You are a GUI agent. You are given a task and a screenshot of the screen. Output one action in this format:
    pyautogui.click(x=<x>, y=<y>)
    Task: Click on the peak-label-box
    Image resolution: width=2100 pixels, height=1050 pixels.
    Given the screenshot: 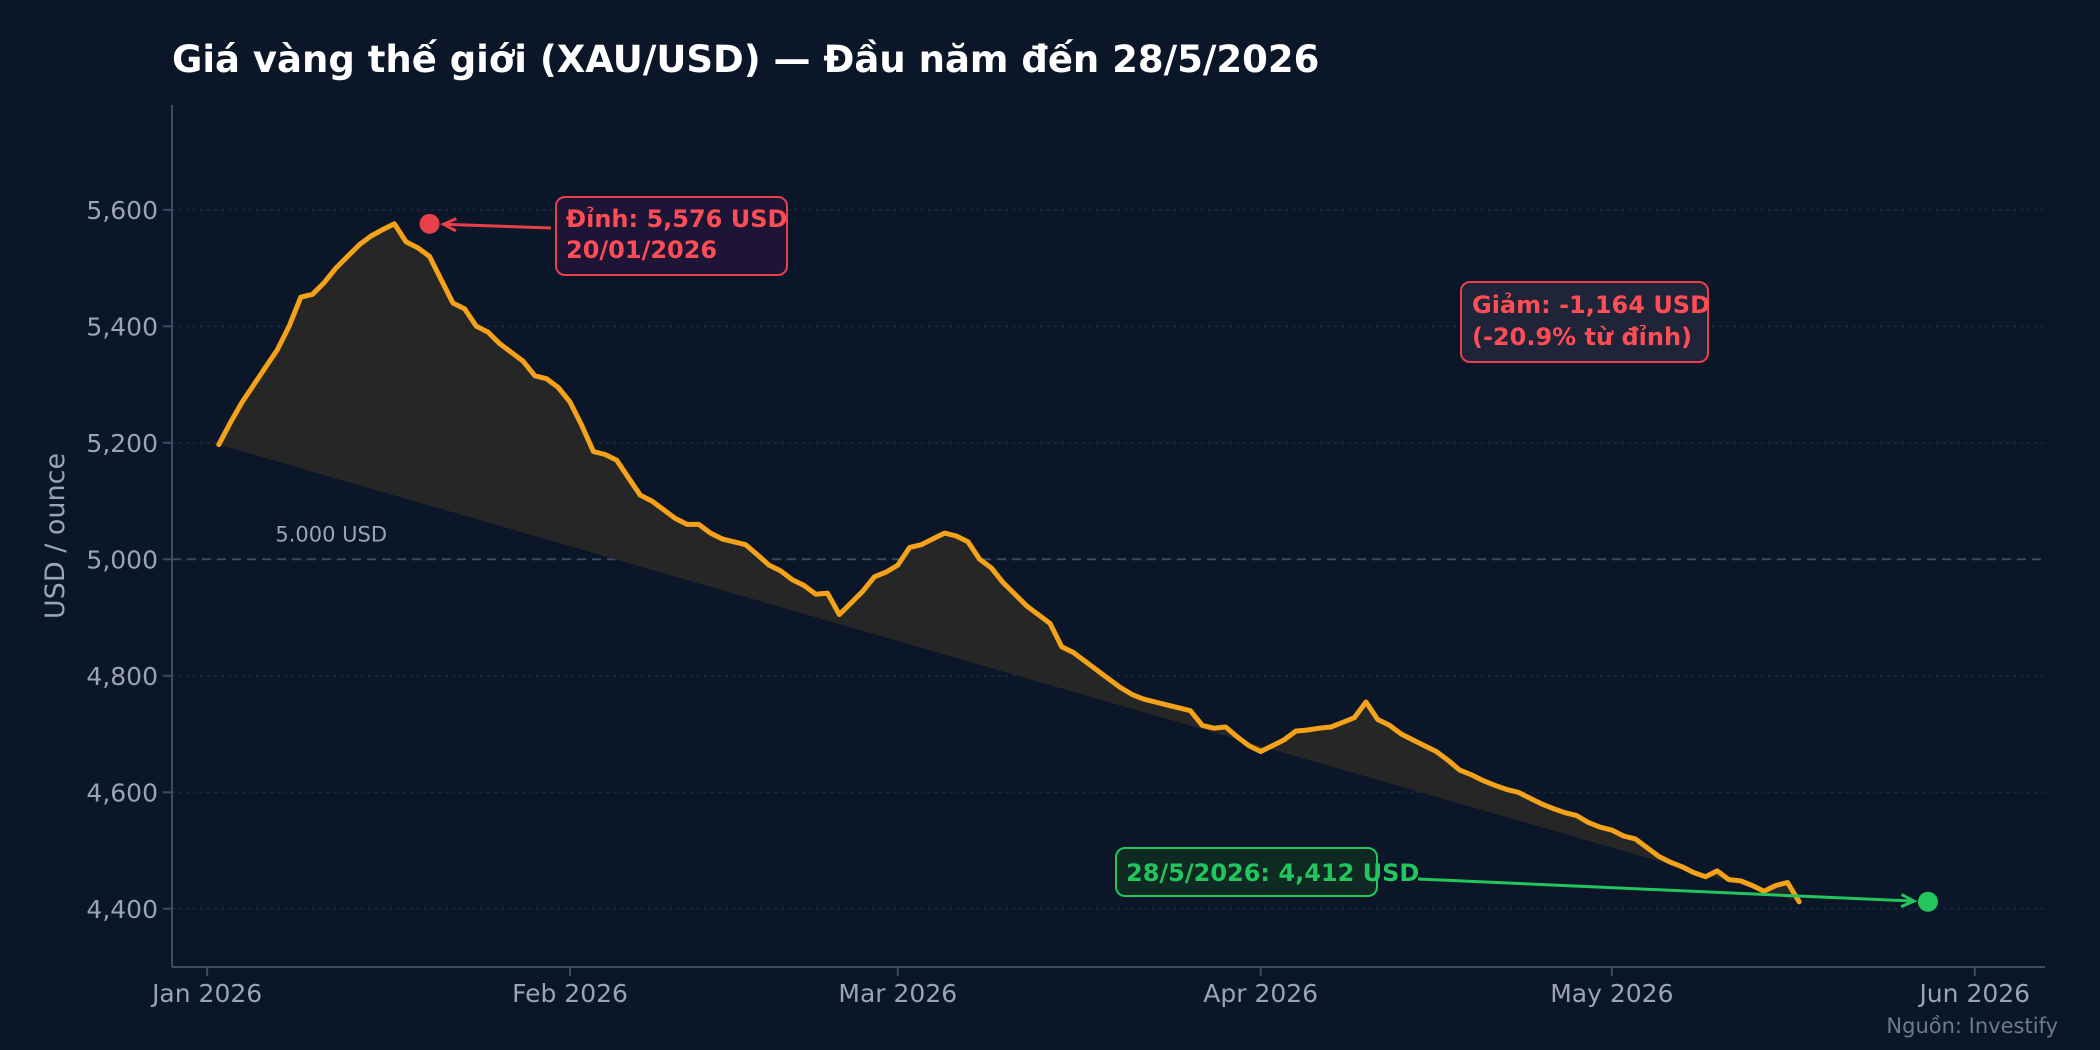 What is the action you would take?
    pyautogui.click(x=671, y=236)
    